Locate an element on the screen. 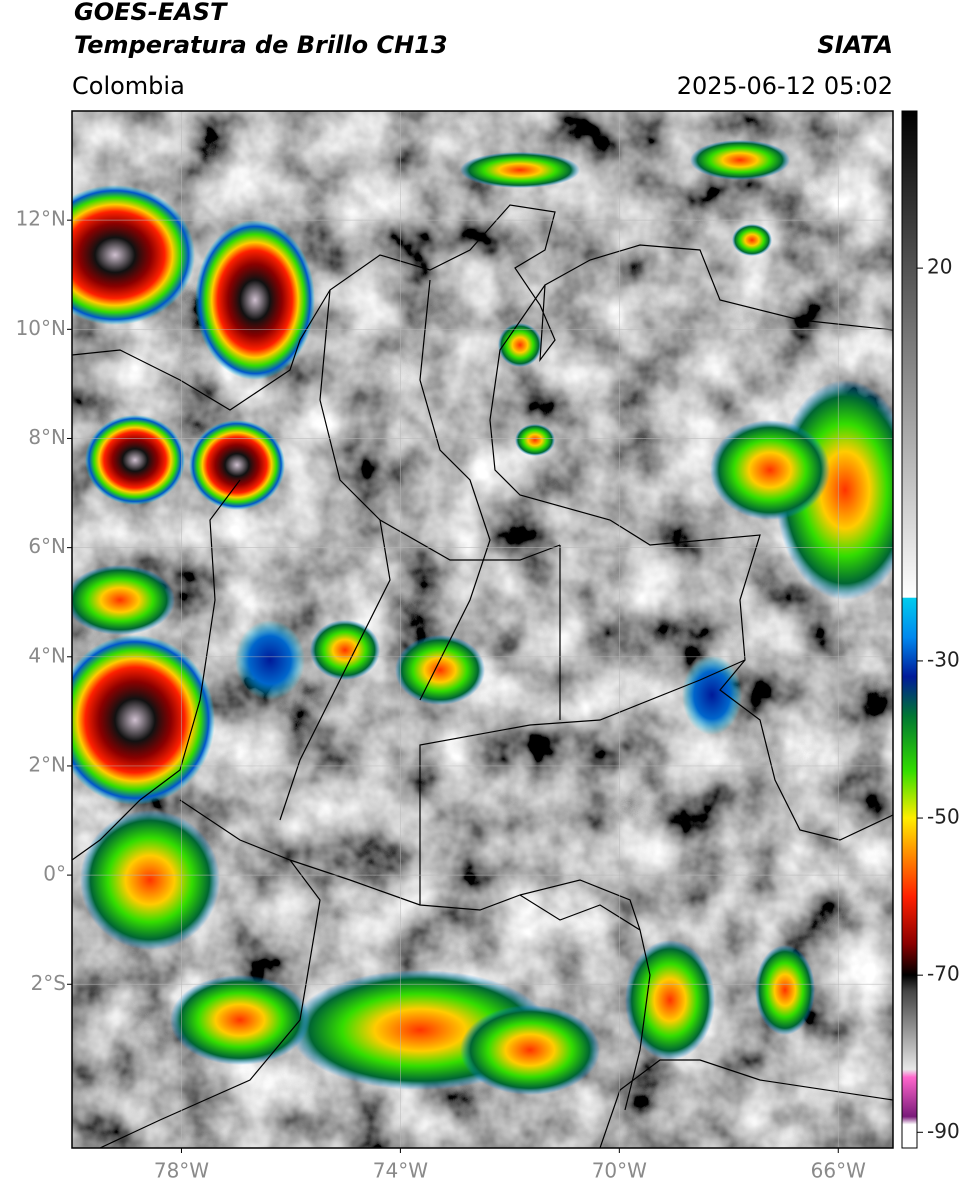  y-tick-label: 12°N is located at coordinates (41, 219).